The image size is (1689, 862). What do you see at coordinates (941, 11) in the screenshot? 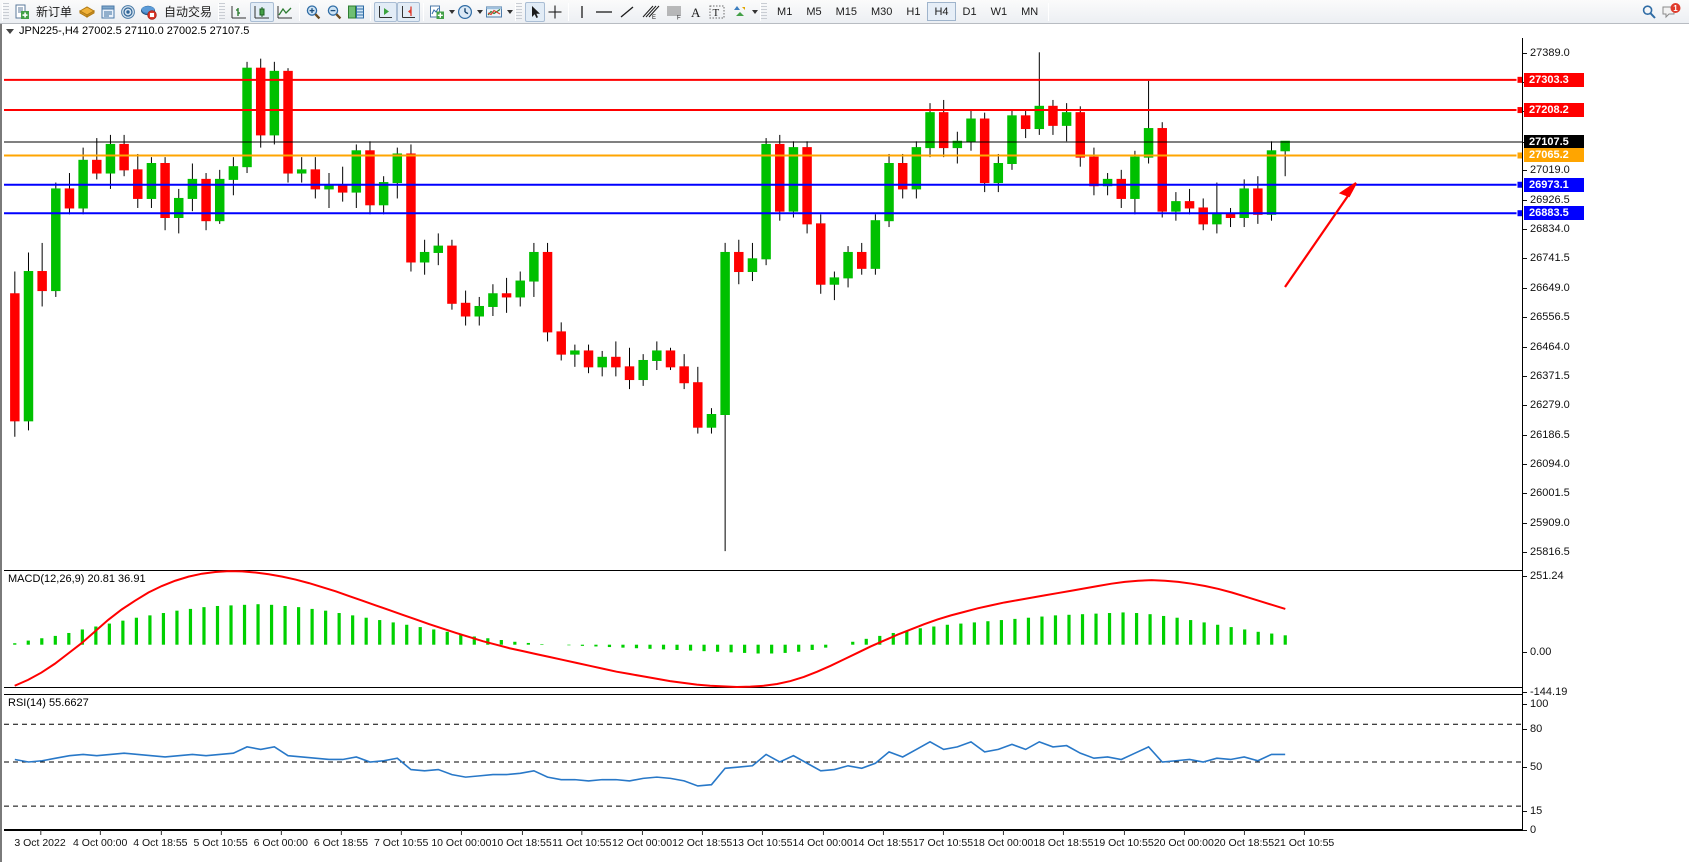
I see `timeframe-h4: H4` at bounding box center [941, 11].